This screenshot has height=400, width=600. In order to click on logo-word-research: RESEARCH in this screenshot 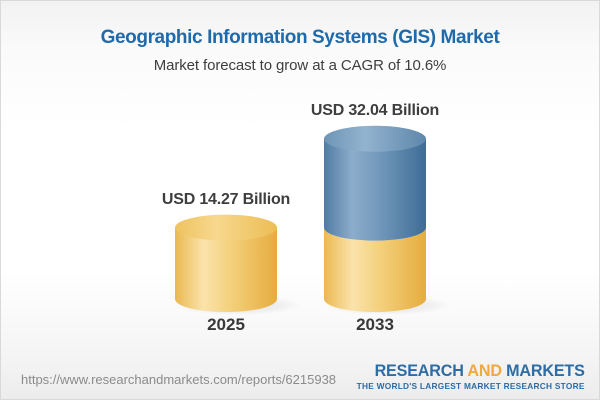, I will do `click(419, 370)`.